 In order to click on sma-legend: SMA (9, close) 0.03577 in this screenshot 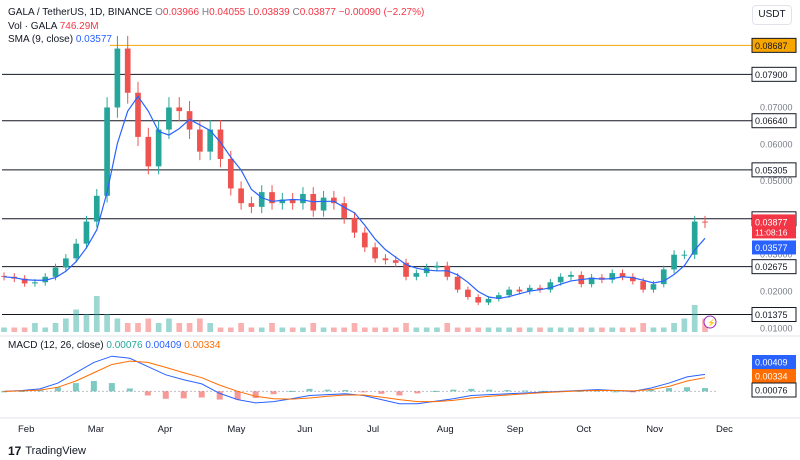, I will do `click(60, 40)`.